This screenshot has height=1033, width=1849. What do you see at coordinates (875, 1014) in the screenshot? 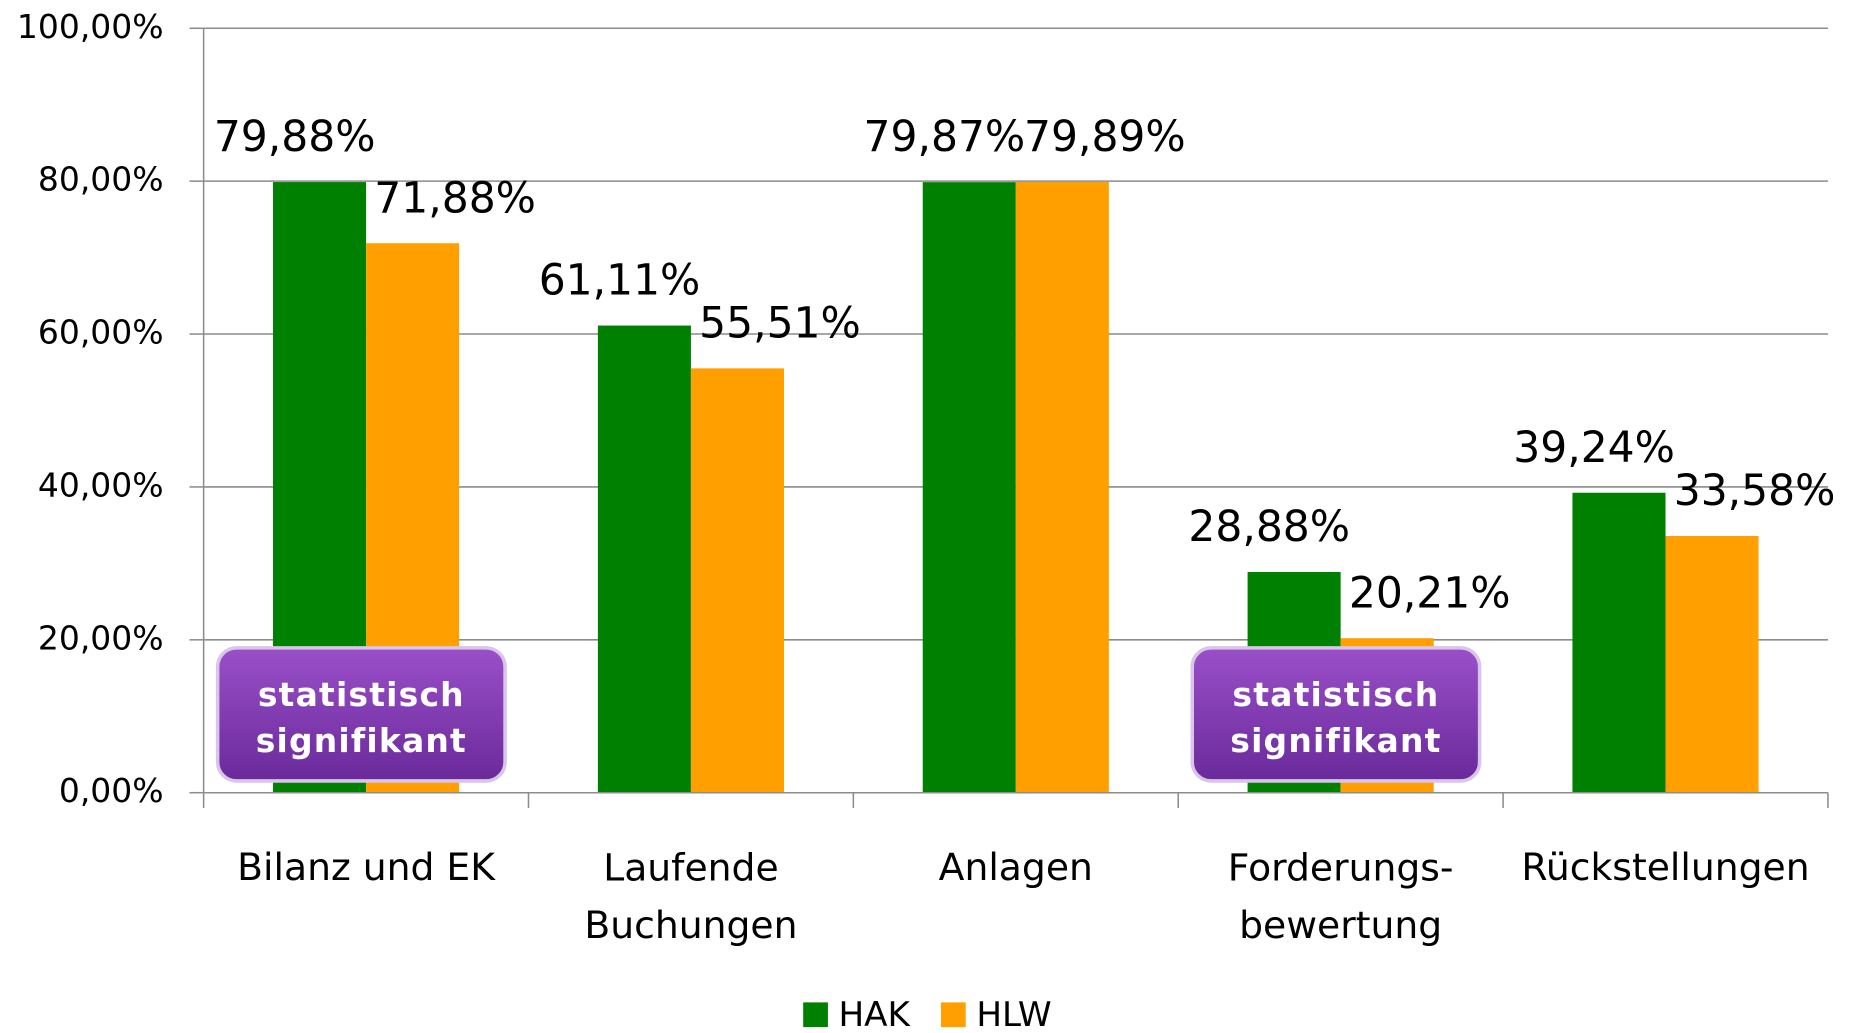
I see `legend-label: HAK` at bounding box center [875, 1014].